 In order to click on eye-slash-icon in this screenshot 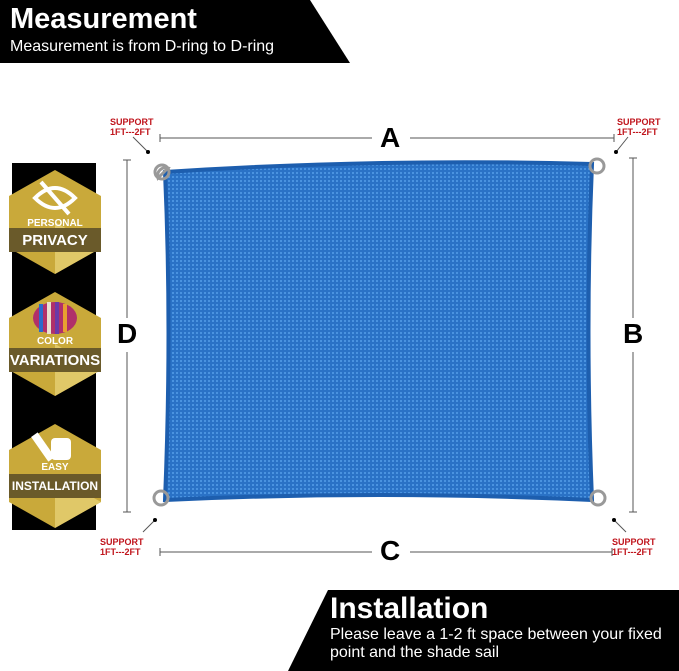, I will do `click(55, 198)`.